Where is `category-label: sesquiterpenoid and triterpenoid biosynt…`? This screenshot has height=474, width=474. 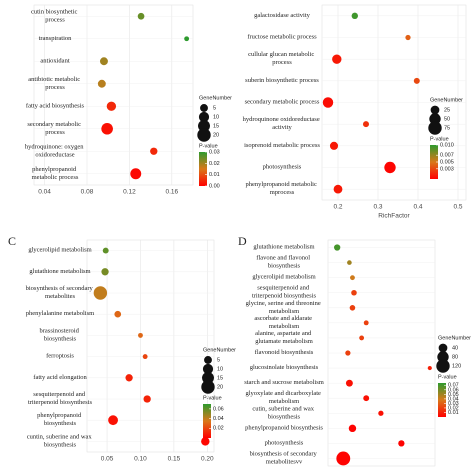
category-label: sesquiterpenoid and triterpenoid biosynt… is located at coordinates (284, 292).